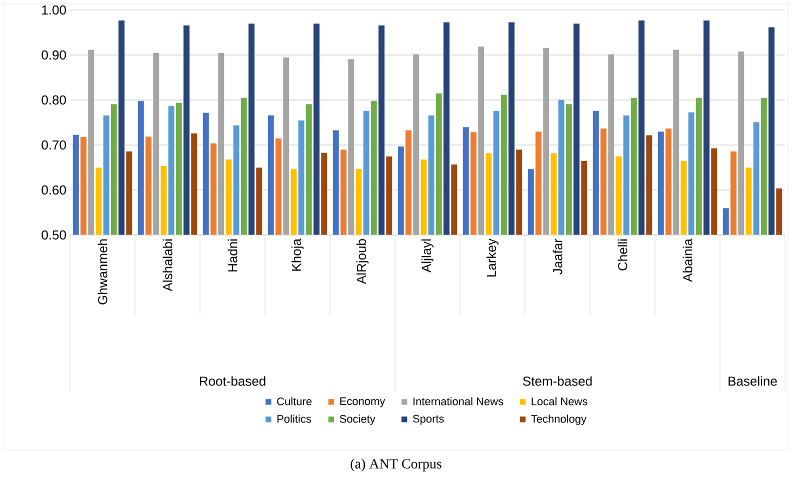 The height and width of the screenshot is (483, 792). What do you see at coordinates (752, 381) in the screenshot?
I see `text: Baseline` at bounding box center [752, 381].